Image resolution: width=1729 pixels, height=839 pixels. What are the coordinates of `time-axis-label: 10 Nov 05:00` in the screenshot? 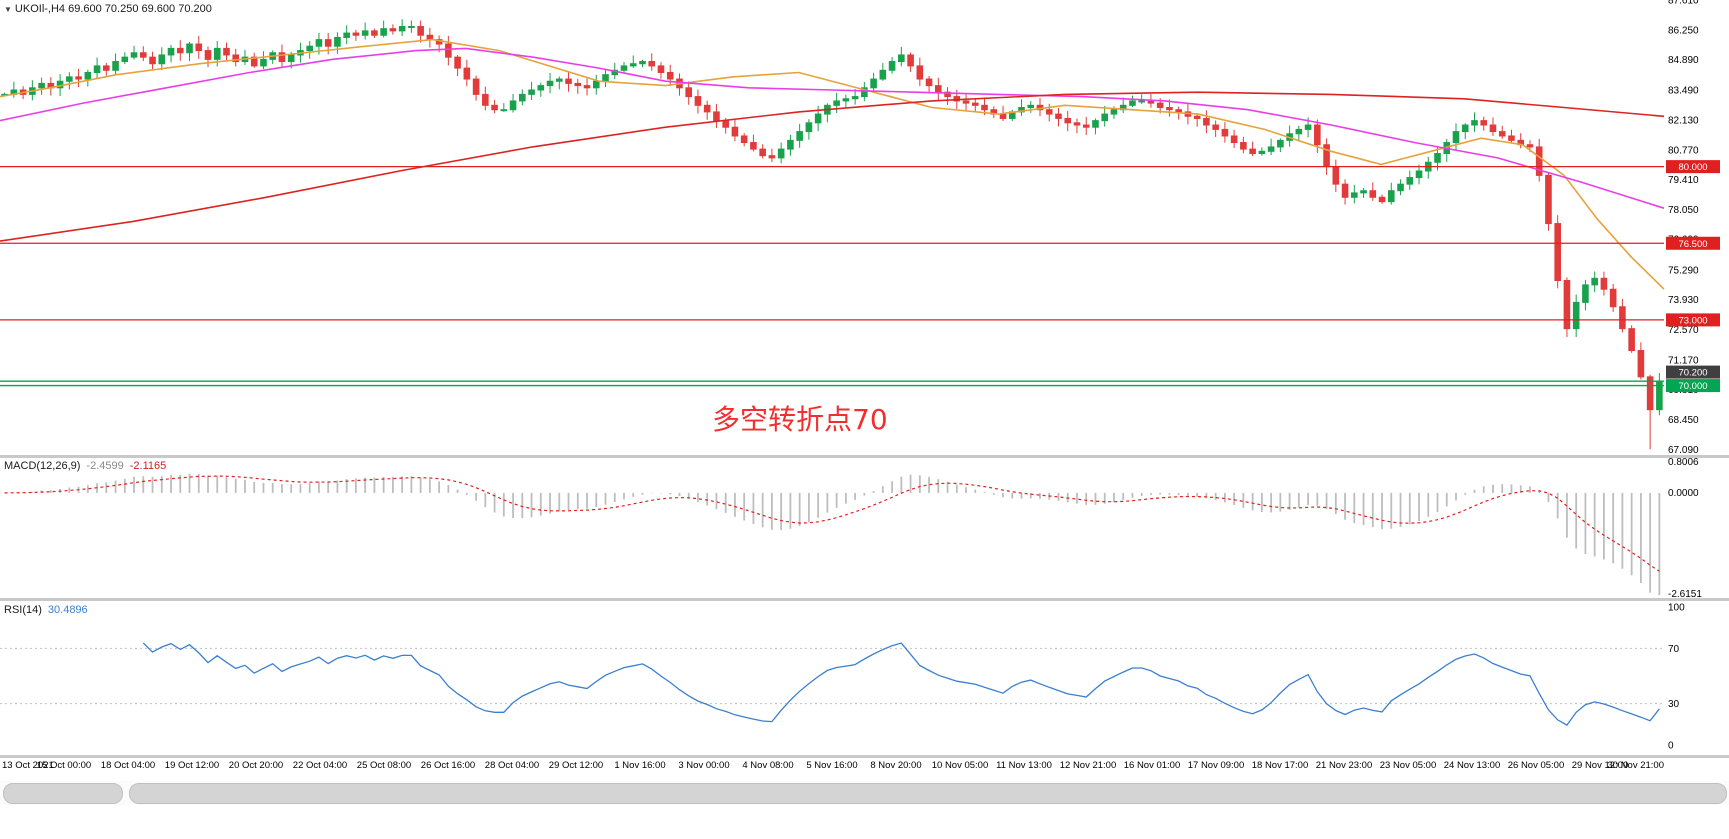 It's located at (960, 765).